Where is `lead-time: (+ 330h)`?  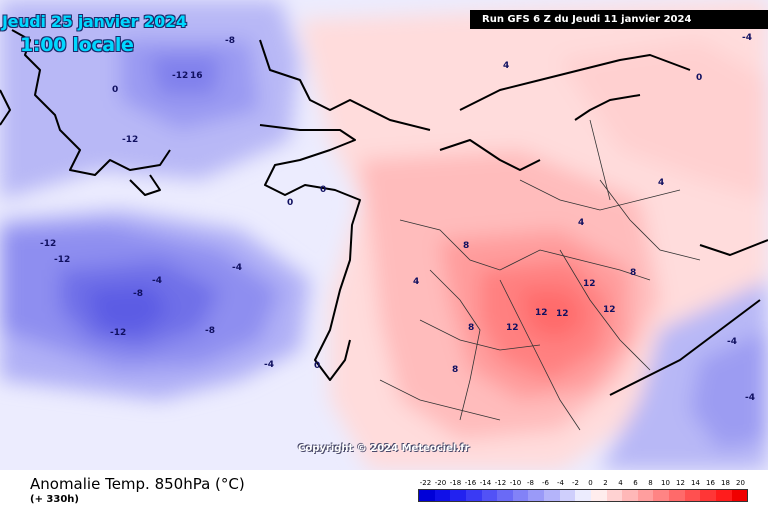
lead-time: (+ 330h) is located at coordinates (54, 499).